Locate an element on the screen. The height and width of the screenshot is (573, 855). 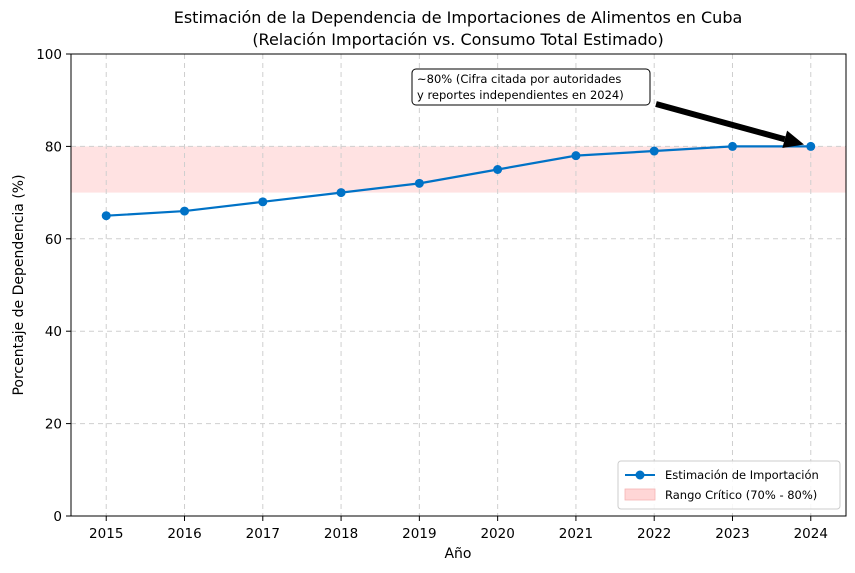
y-tick-label-100: 100 is located at coordinates (49, 55).